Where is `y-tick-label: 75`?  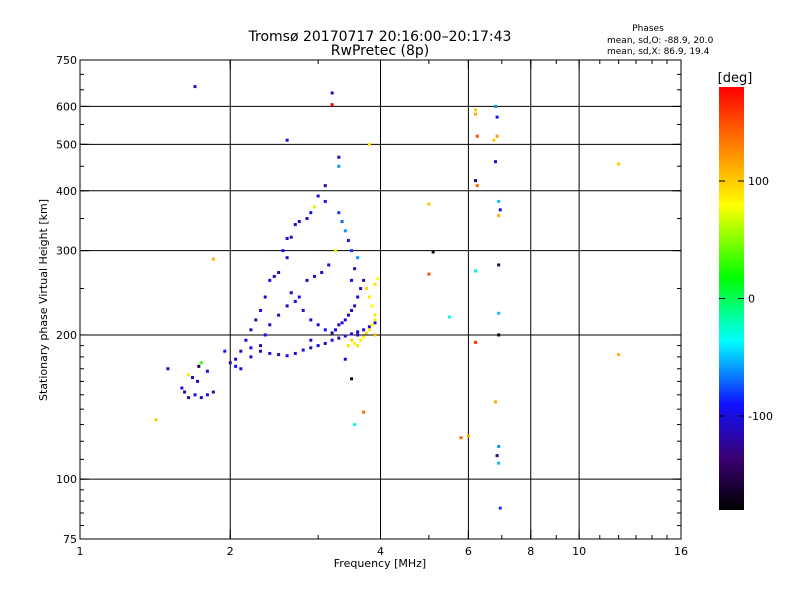 y-tick-label: 75 is located at coordinates (70, 539).